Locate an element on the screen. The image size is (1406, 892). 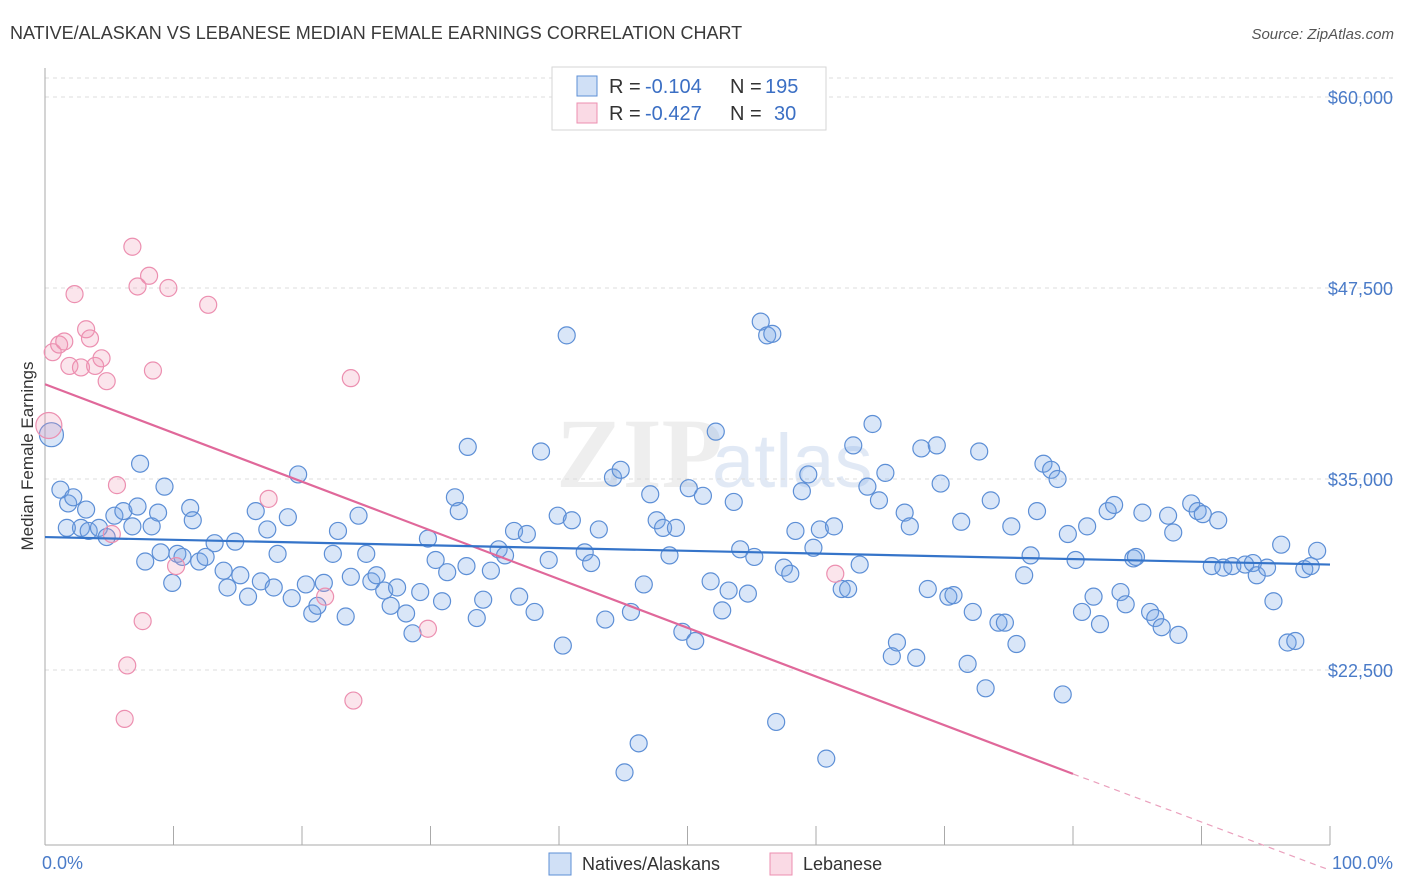
chart-source: Source: ZipAtlas.com is located at coordinates (1322, 34).